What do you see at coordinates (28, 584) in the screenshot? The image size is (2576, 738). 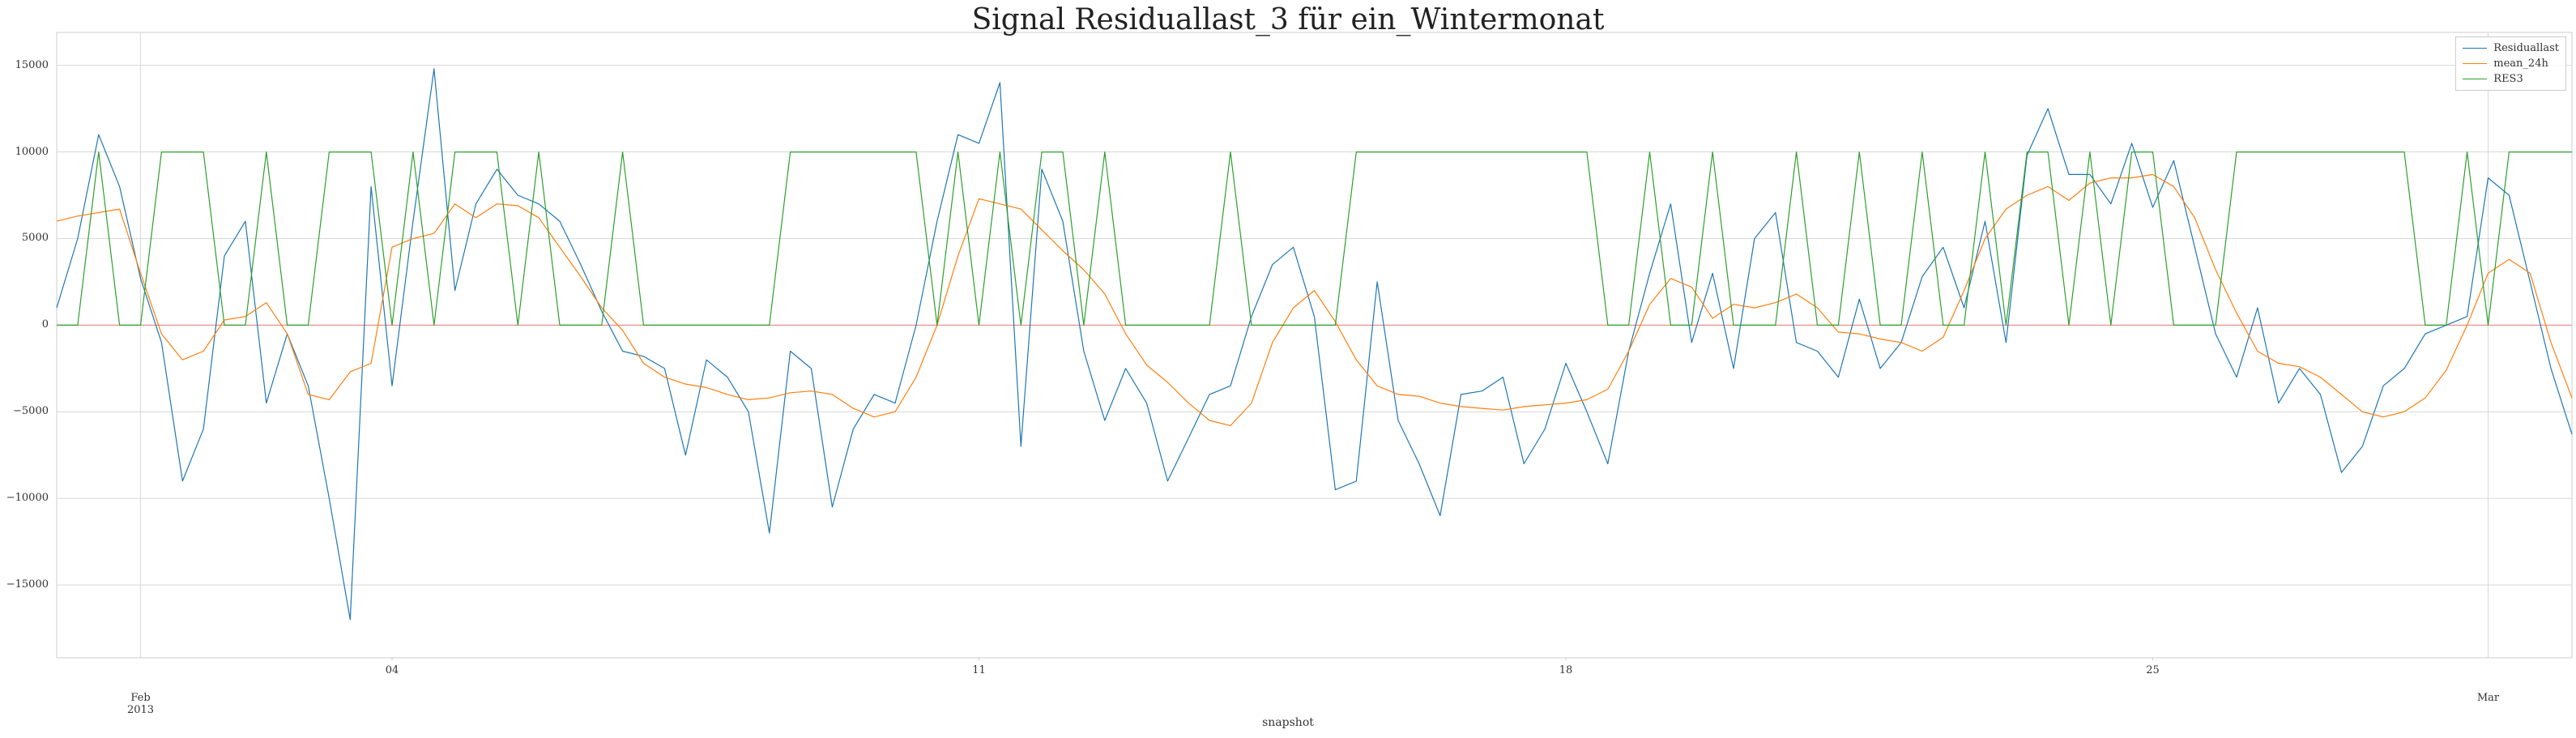 I see `y-tick-label: −15000` at bounding box center [28, 584].